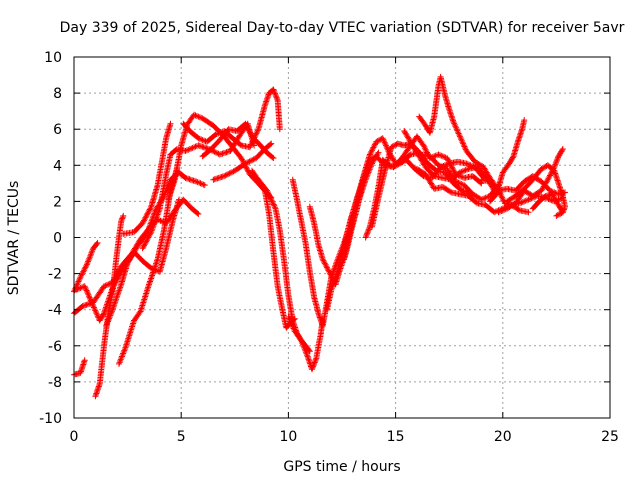 This screenshot has height=480, width=640. I want to click on series-sat-v, so click(433, 185).